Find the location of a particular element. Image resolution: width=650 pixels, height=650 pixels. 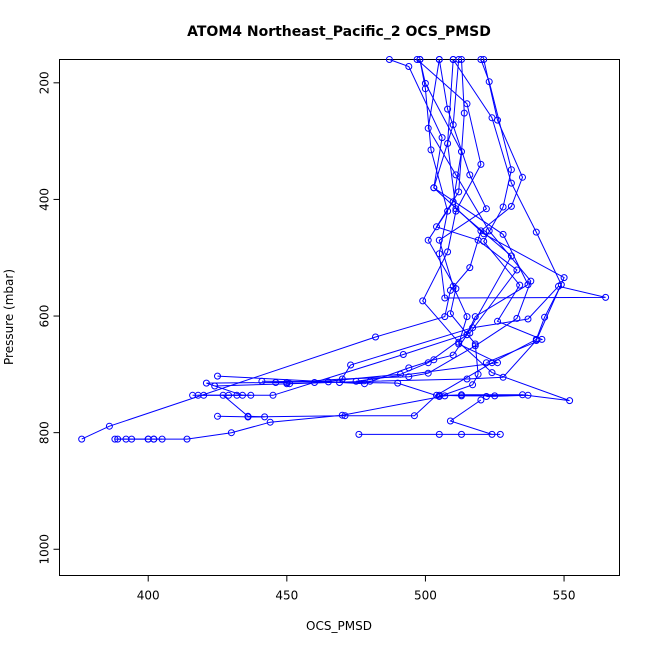

y-tick-label: 800 is located at coordinates (45, 432).